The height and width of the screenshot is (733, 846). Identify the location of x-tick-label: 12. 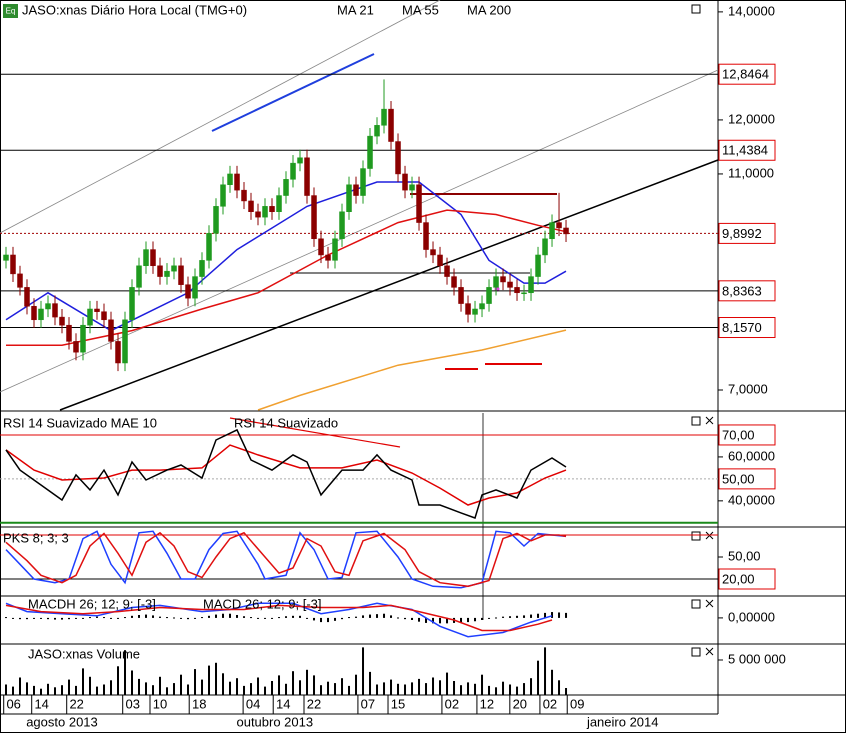
(487, 703).